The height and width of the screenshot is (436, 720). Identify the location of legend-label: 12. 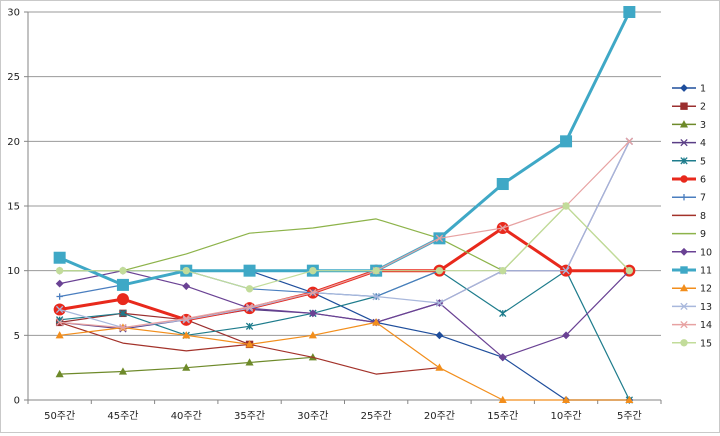
(706, 289).